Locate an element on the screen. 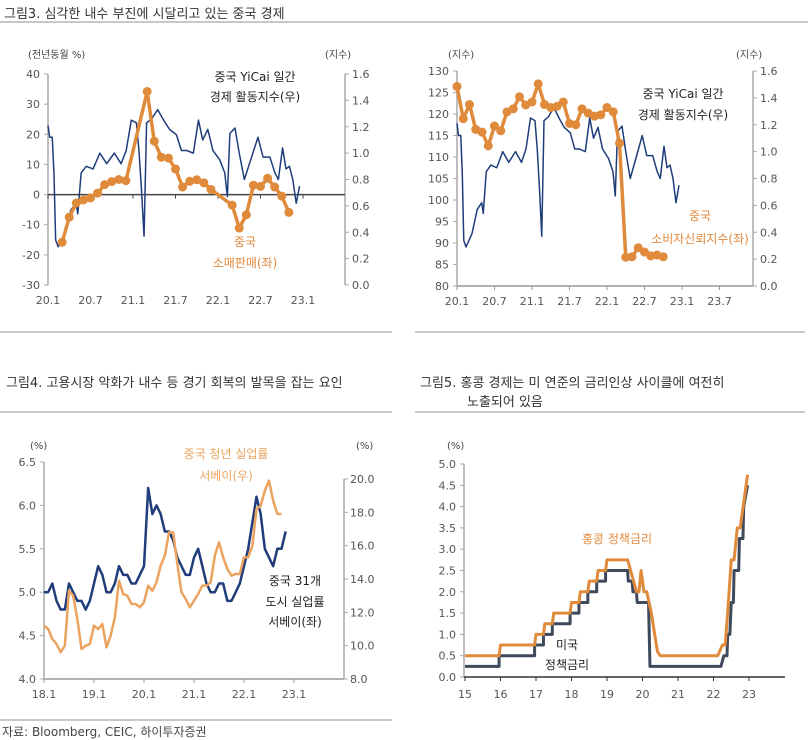 The height and width of the screenshot is (740, 808). left-axis-tick-label: 2.5 is located at coordinates (448, 571).